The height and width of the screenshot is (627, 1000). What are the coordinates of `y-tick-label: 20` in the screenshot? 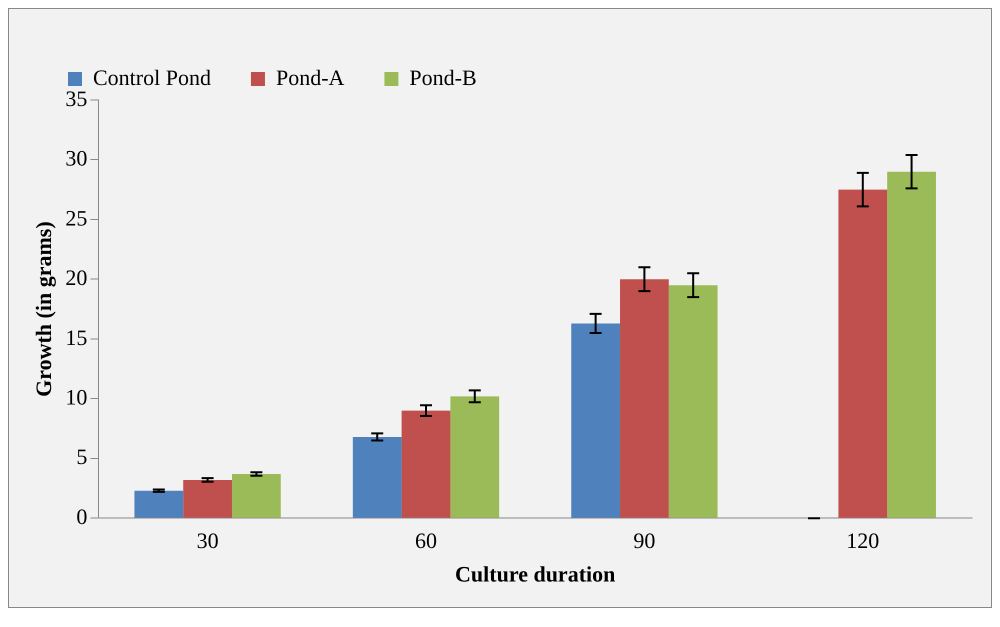 It's located at (76, 277).